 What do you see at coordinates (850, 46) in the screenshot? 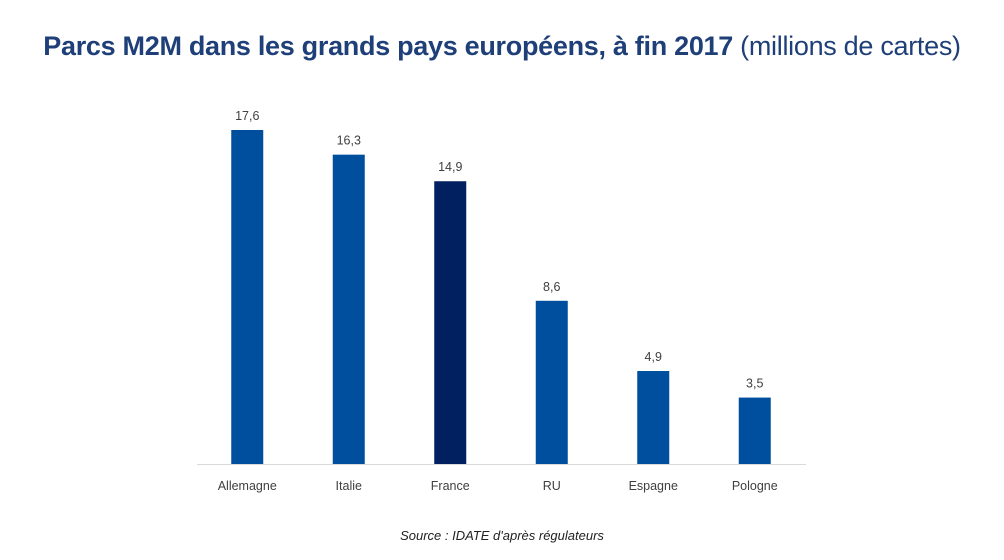
I see `title-unit: (millions de cartes)` at bounding box center [850, 46].